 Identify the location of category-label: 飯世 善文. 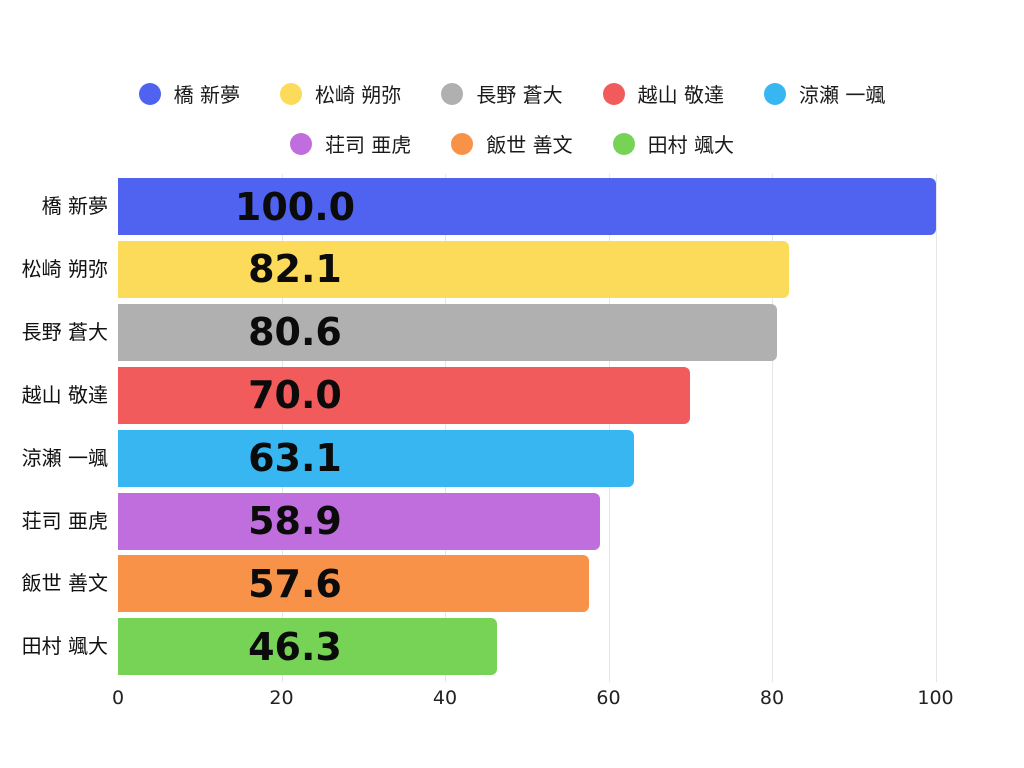
(64, 583).